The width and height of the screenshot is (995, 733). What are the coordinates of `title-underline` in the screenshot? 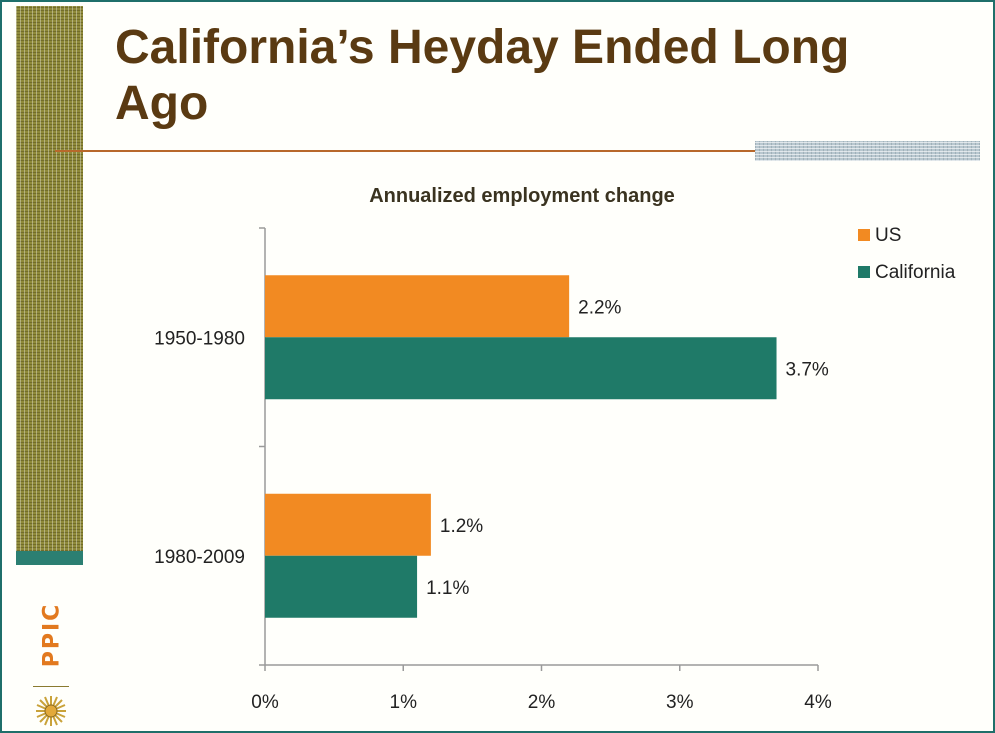 It's located at (517, 151).